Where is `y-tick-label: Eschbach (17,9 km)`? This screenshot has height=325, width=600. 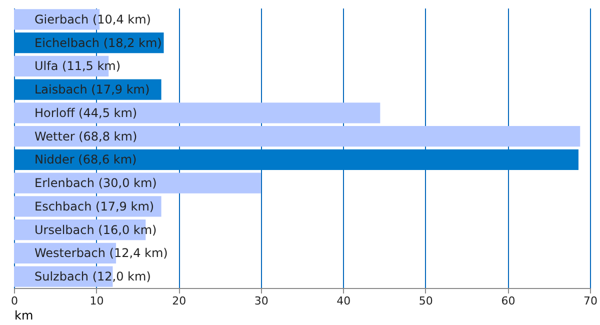 y-tick-label: Eschbach (17,9 km) is located at coordinates (94, 206).